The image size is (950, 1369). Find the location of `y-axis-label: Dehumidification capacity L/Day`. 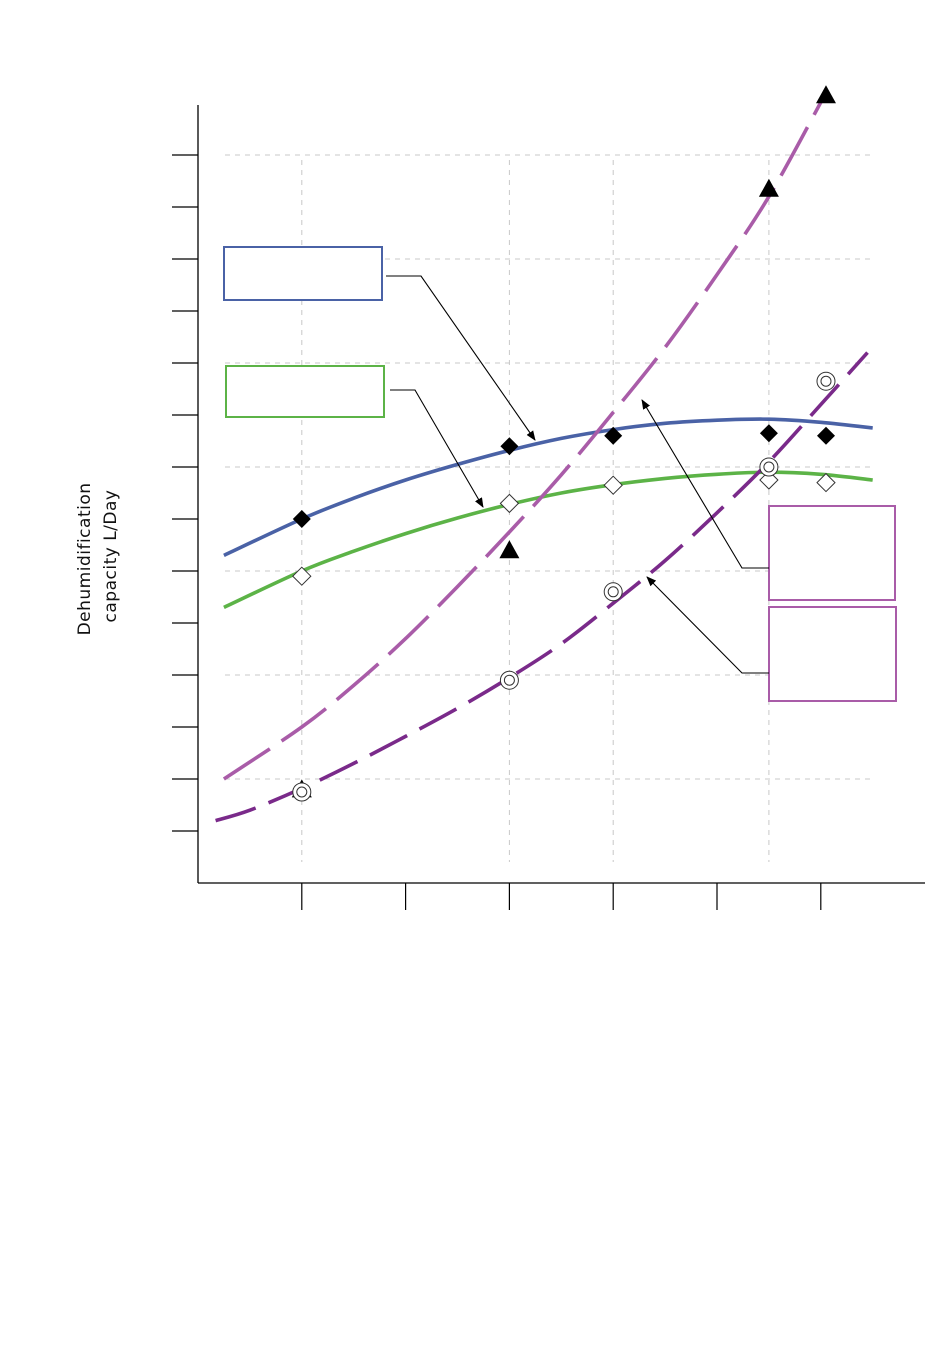

y-axis-label: Dehumidification capacity L/Day is located at coordinates (98, 556).